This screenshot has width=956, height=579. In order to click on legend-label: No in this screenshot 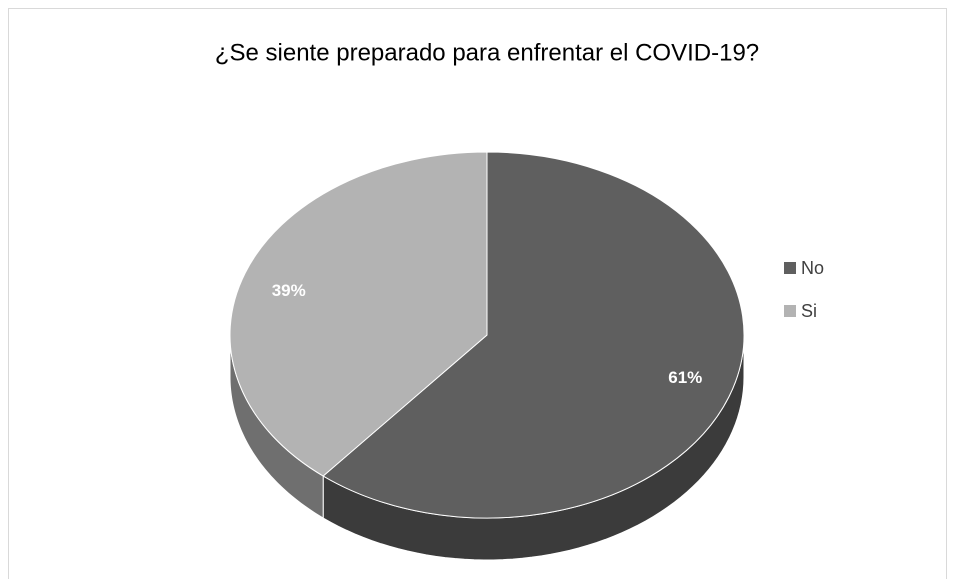, I will do `click(812, 268)`.